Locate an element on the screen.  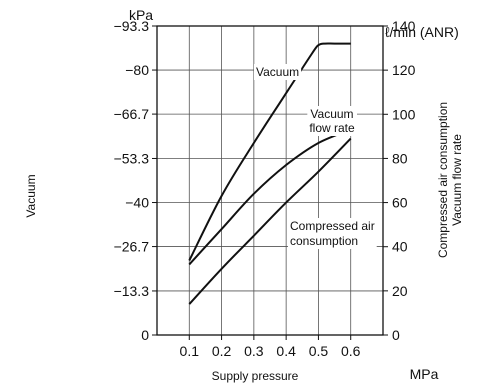
x-axis-unit: MPa is located at coordinates (424, 374).